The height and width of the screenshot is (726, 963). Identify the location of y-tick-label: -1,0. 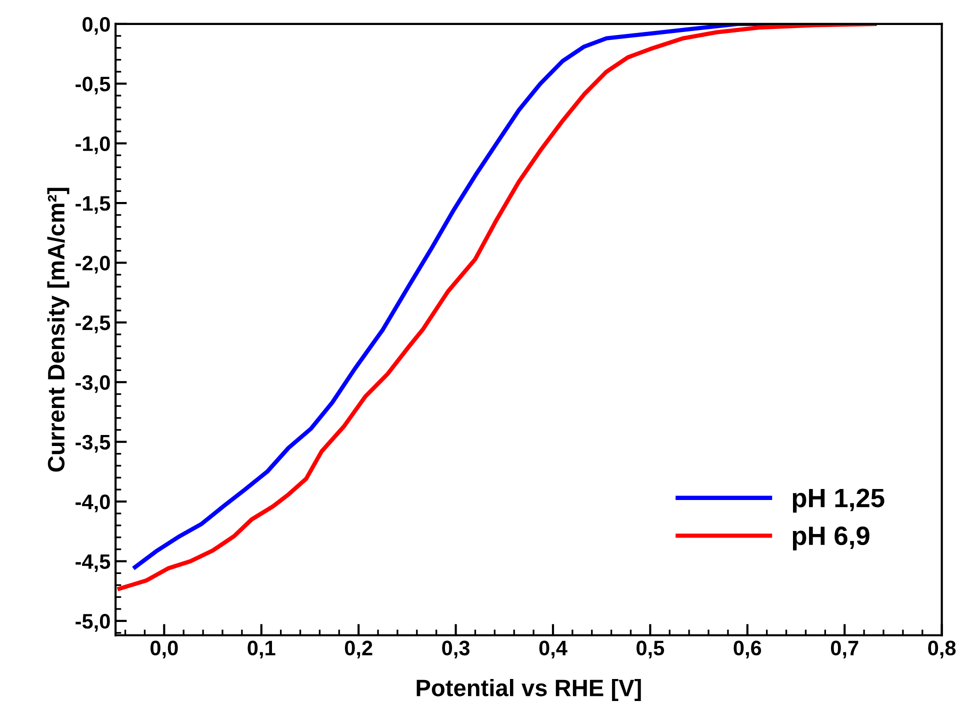
(93, 145).